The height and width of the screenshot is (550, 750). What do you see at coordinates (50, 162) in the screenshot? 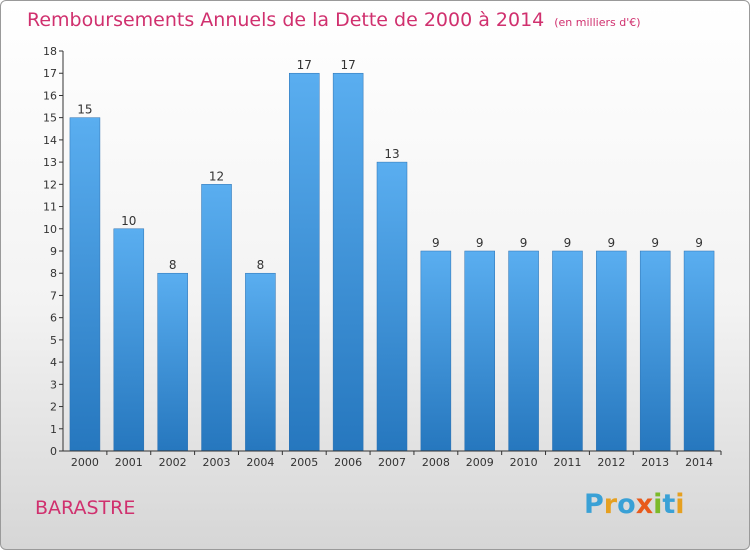
I see `y-tick-label: 13` at bounding box center [50, 162].